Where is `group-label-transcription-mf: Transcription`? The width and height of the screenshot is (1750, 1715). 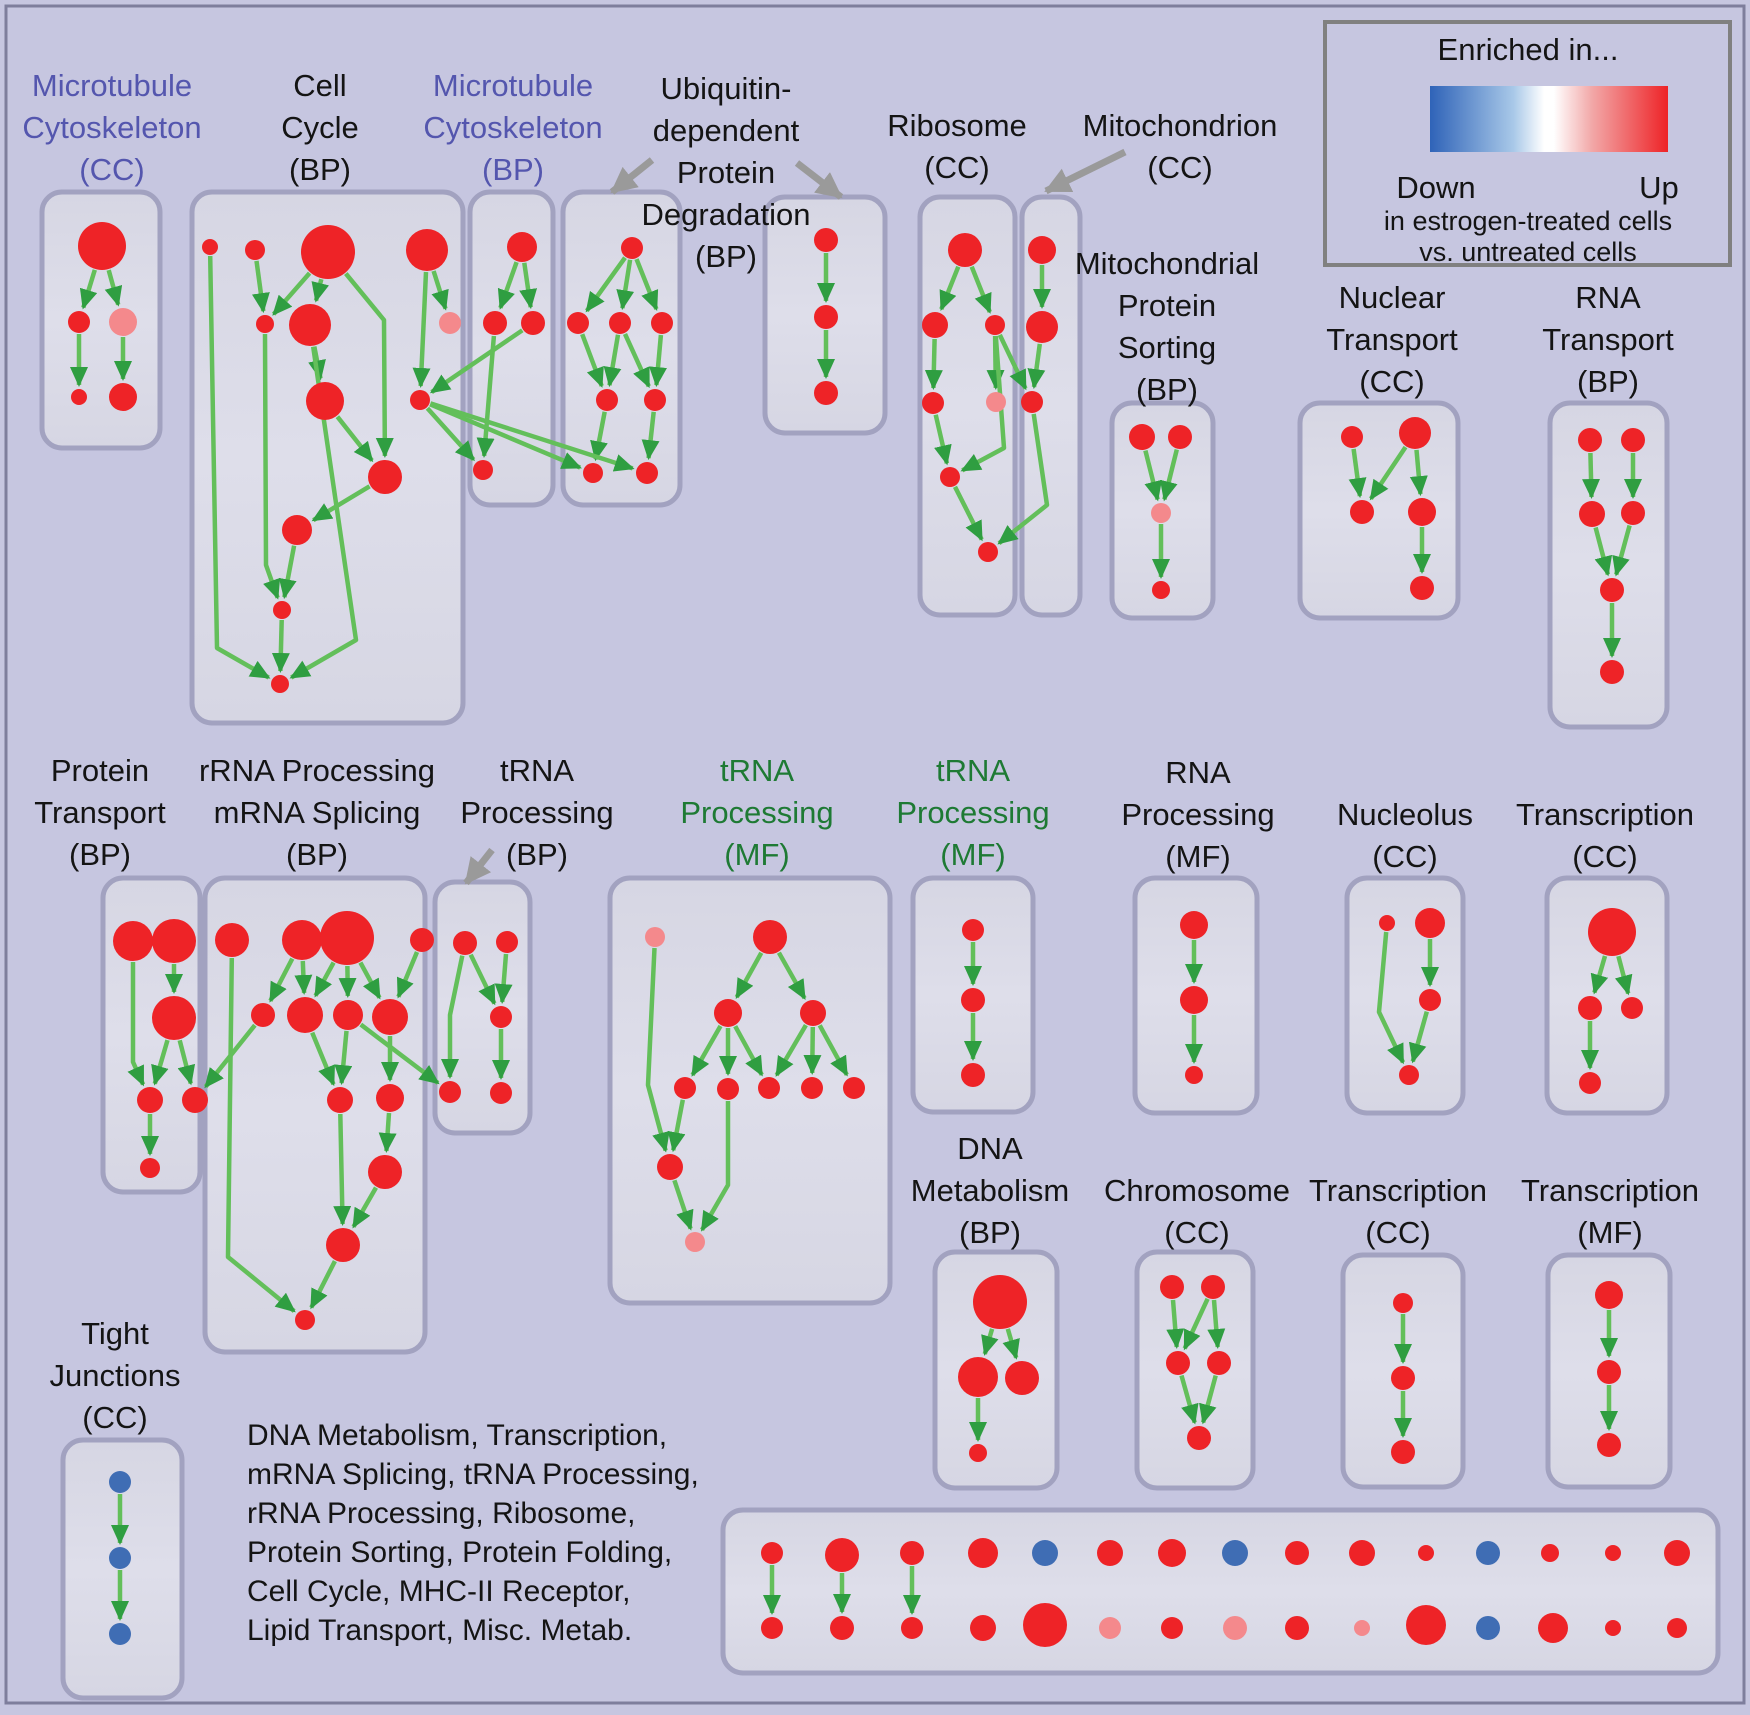 group-label-transcription-mf: Transcription is located at coordinates (1610, 1190).